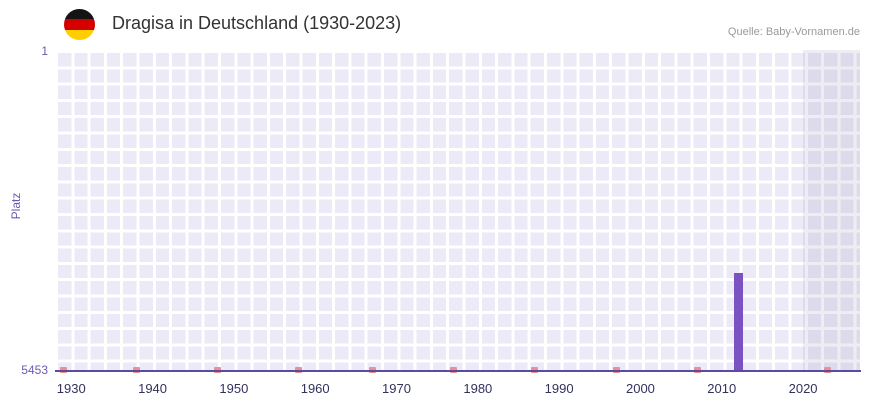 Image resolution: width=873 pixels, height=412 pixels. Describe the element at coordinates (640, 388) in the screenshot. I see `x-tick-2000: 2000` at that location.